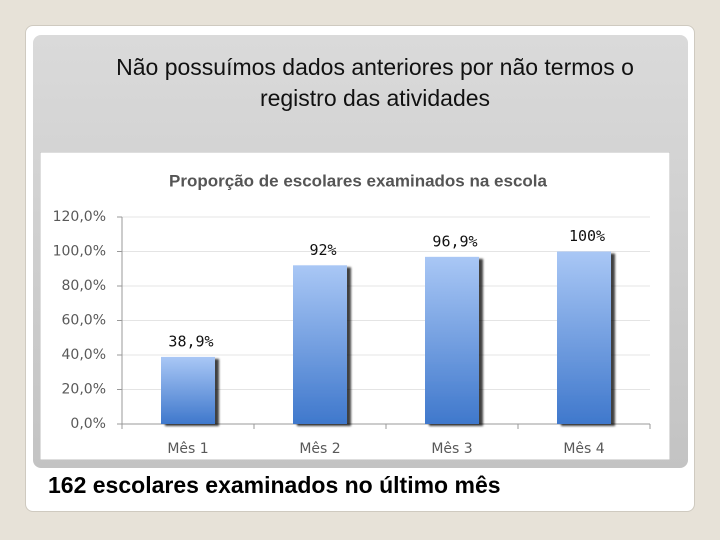 Image resolution: width=720 pixels, height=540 pixels. Describe the element at coordinates (454, 241) in the screenshot. I see `data-label: 96,9%` at that location.